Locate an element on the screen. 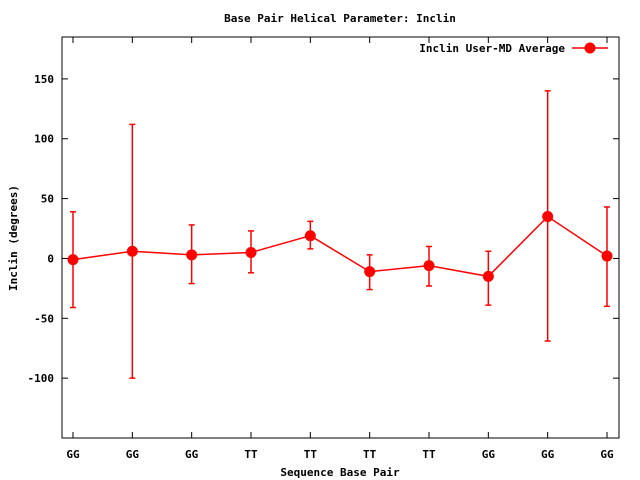 Image resolution: width=640 pixels, height=480 pixels. series-line is located at coordinates (340, 246).